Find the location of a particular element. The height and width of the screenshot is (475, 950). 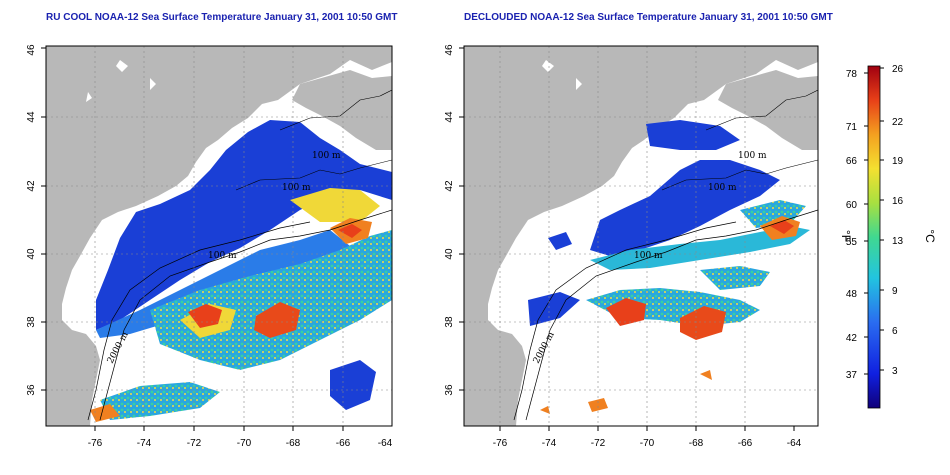

right-y-tick: 42 is located at coordinates (449, 186).